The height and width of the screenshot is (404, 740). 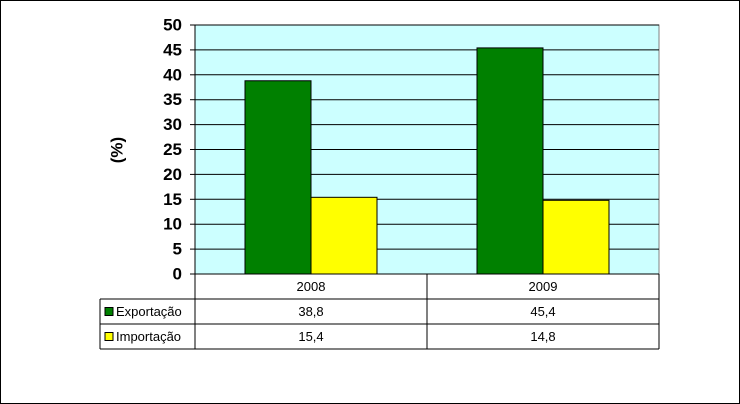 What do you see at coordinates (311, 286) in the screenshot?
I see `x-tick-label: 2008` at bounding box center [311, 286].